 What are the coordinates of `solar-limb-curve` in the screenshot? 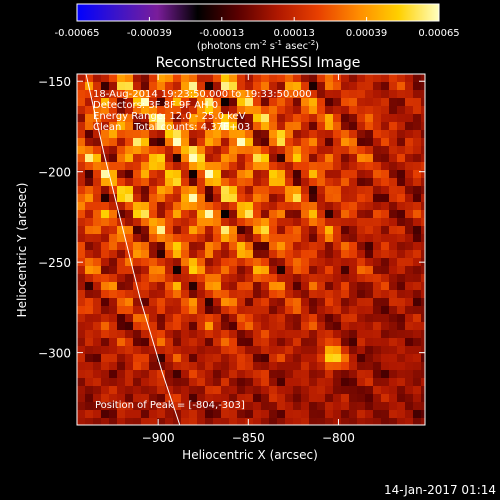 It's located at (133, 249).